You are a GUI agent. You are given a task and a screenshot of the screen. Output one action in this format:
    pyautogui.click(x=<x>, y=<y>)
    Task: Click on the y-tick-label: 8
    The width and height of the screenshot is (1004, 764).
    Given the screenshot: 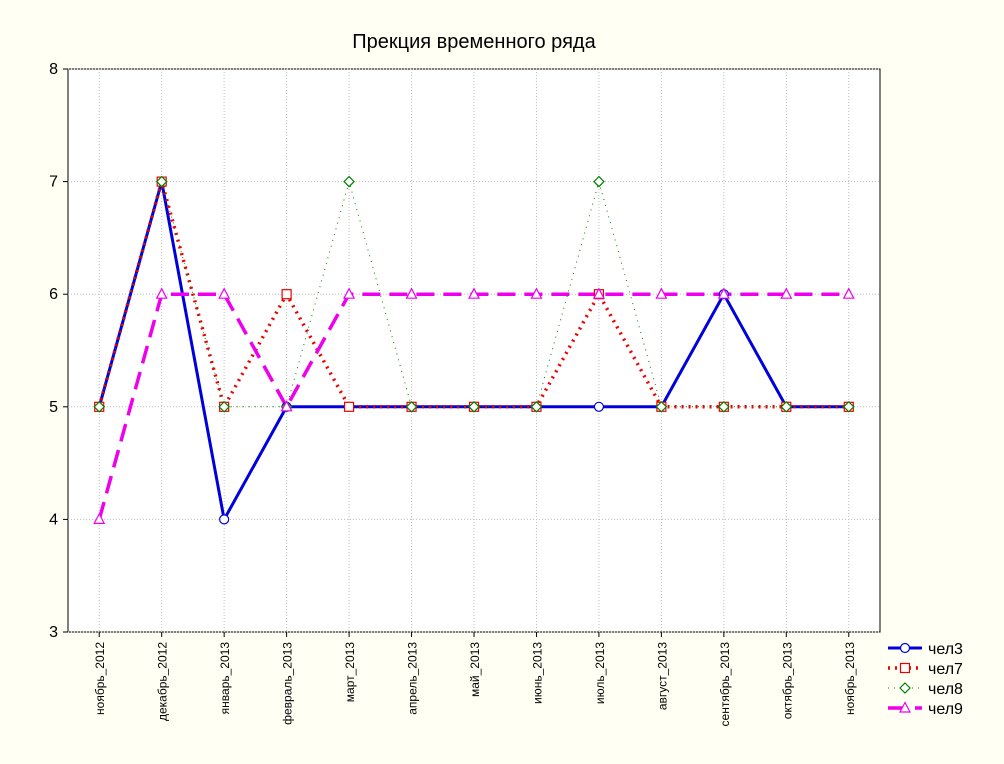 What is the action you would take?
    pyautogui.click(x=53, y=69)
    